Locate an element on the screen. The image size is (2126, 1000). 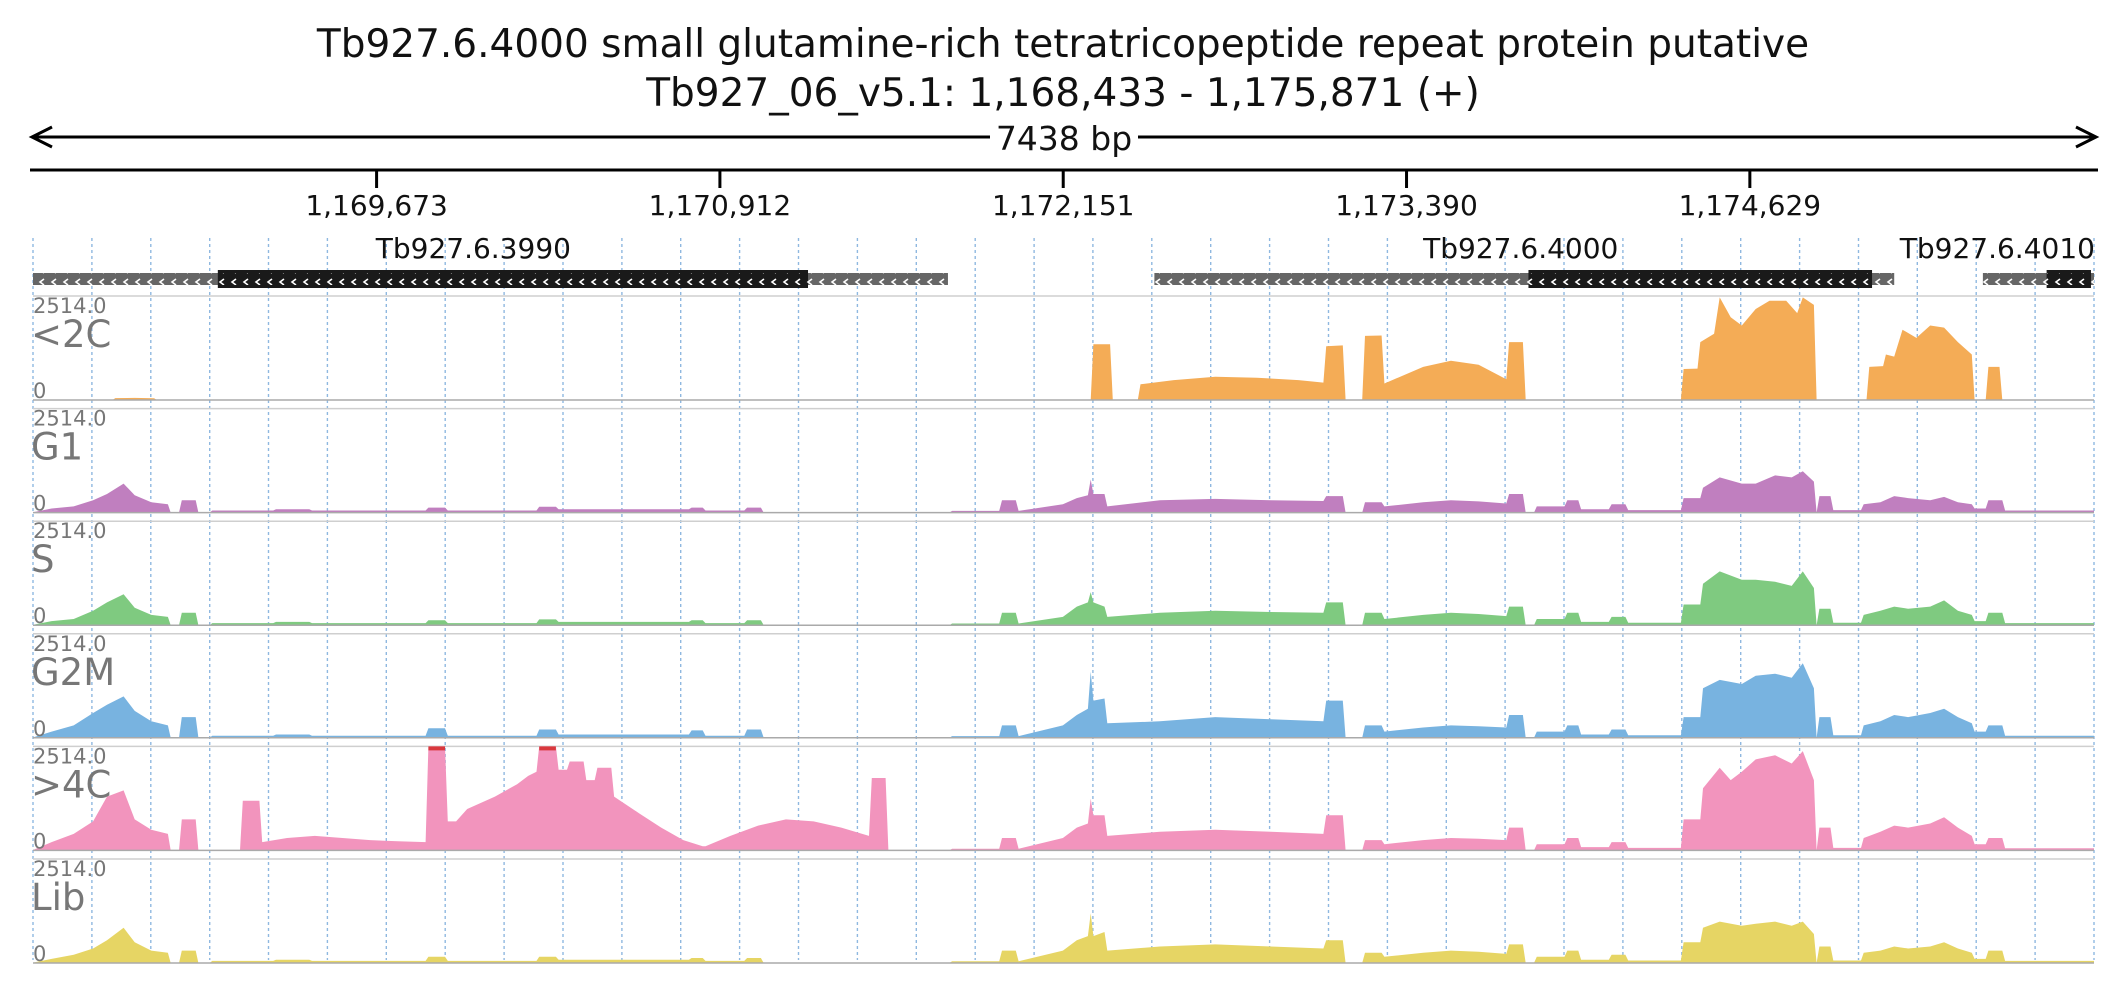
span-arrow-right is located at coordinates (2087, 137).